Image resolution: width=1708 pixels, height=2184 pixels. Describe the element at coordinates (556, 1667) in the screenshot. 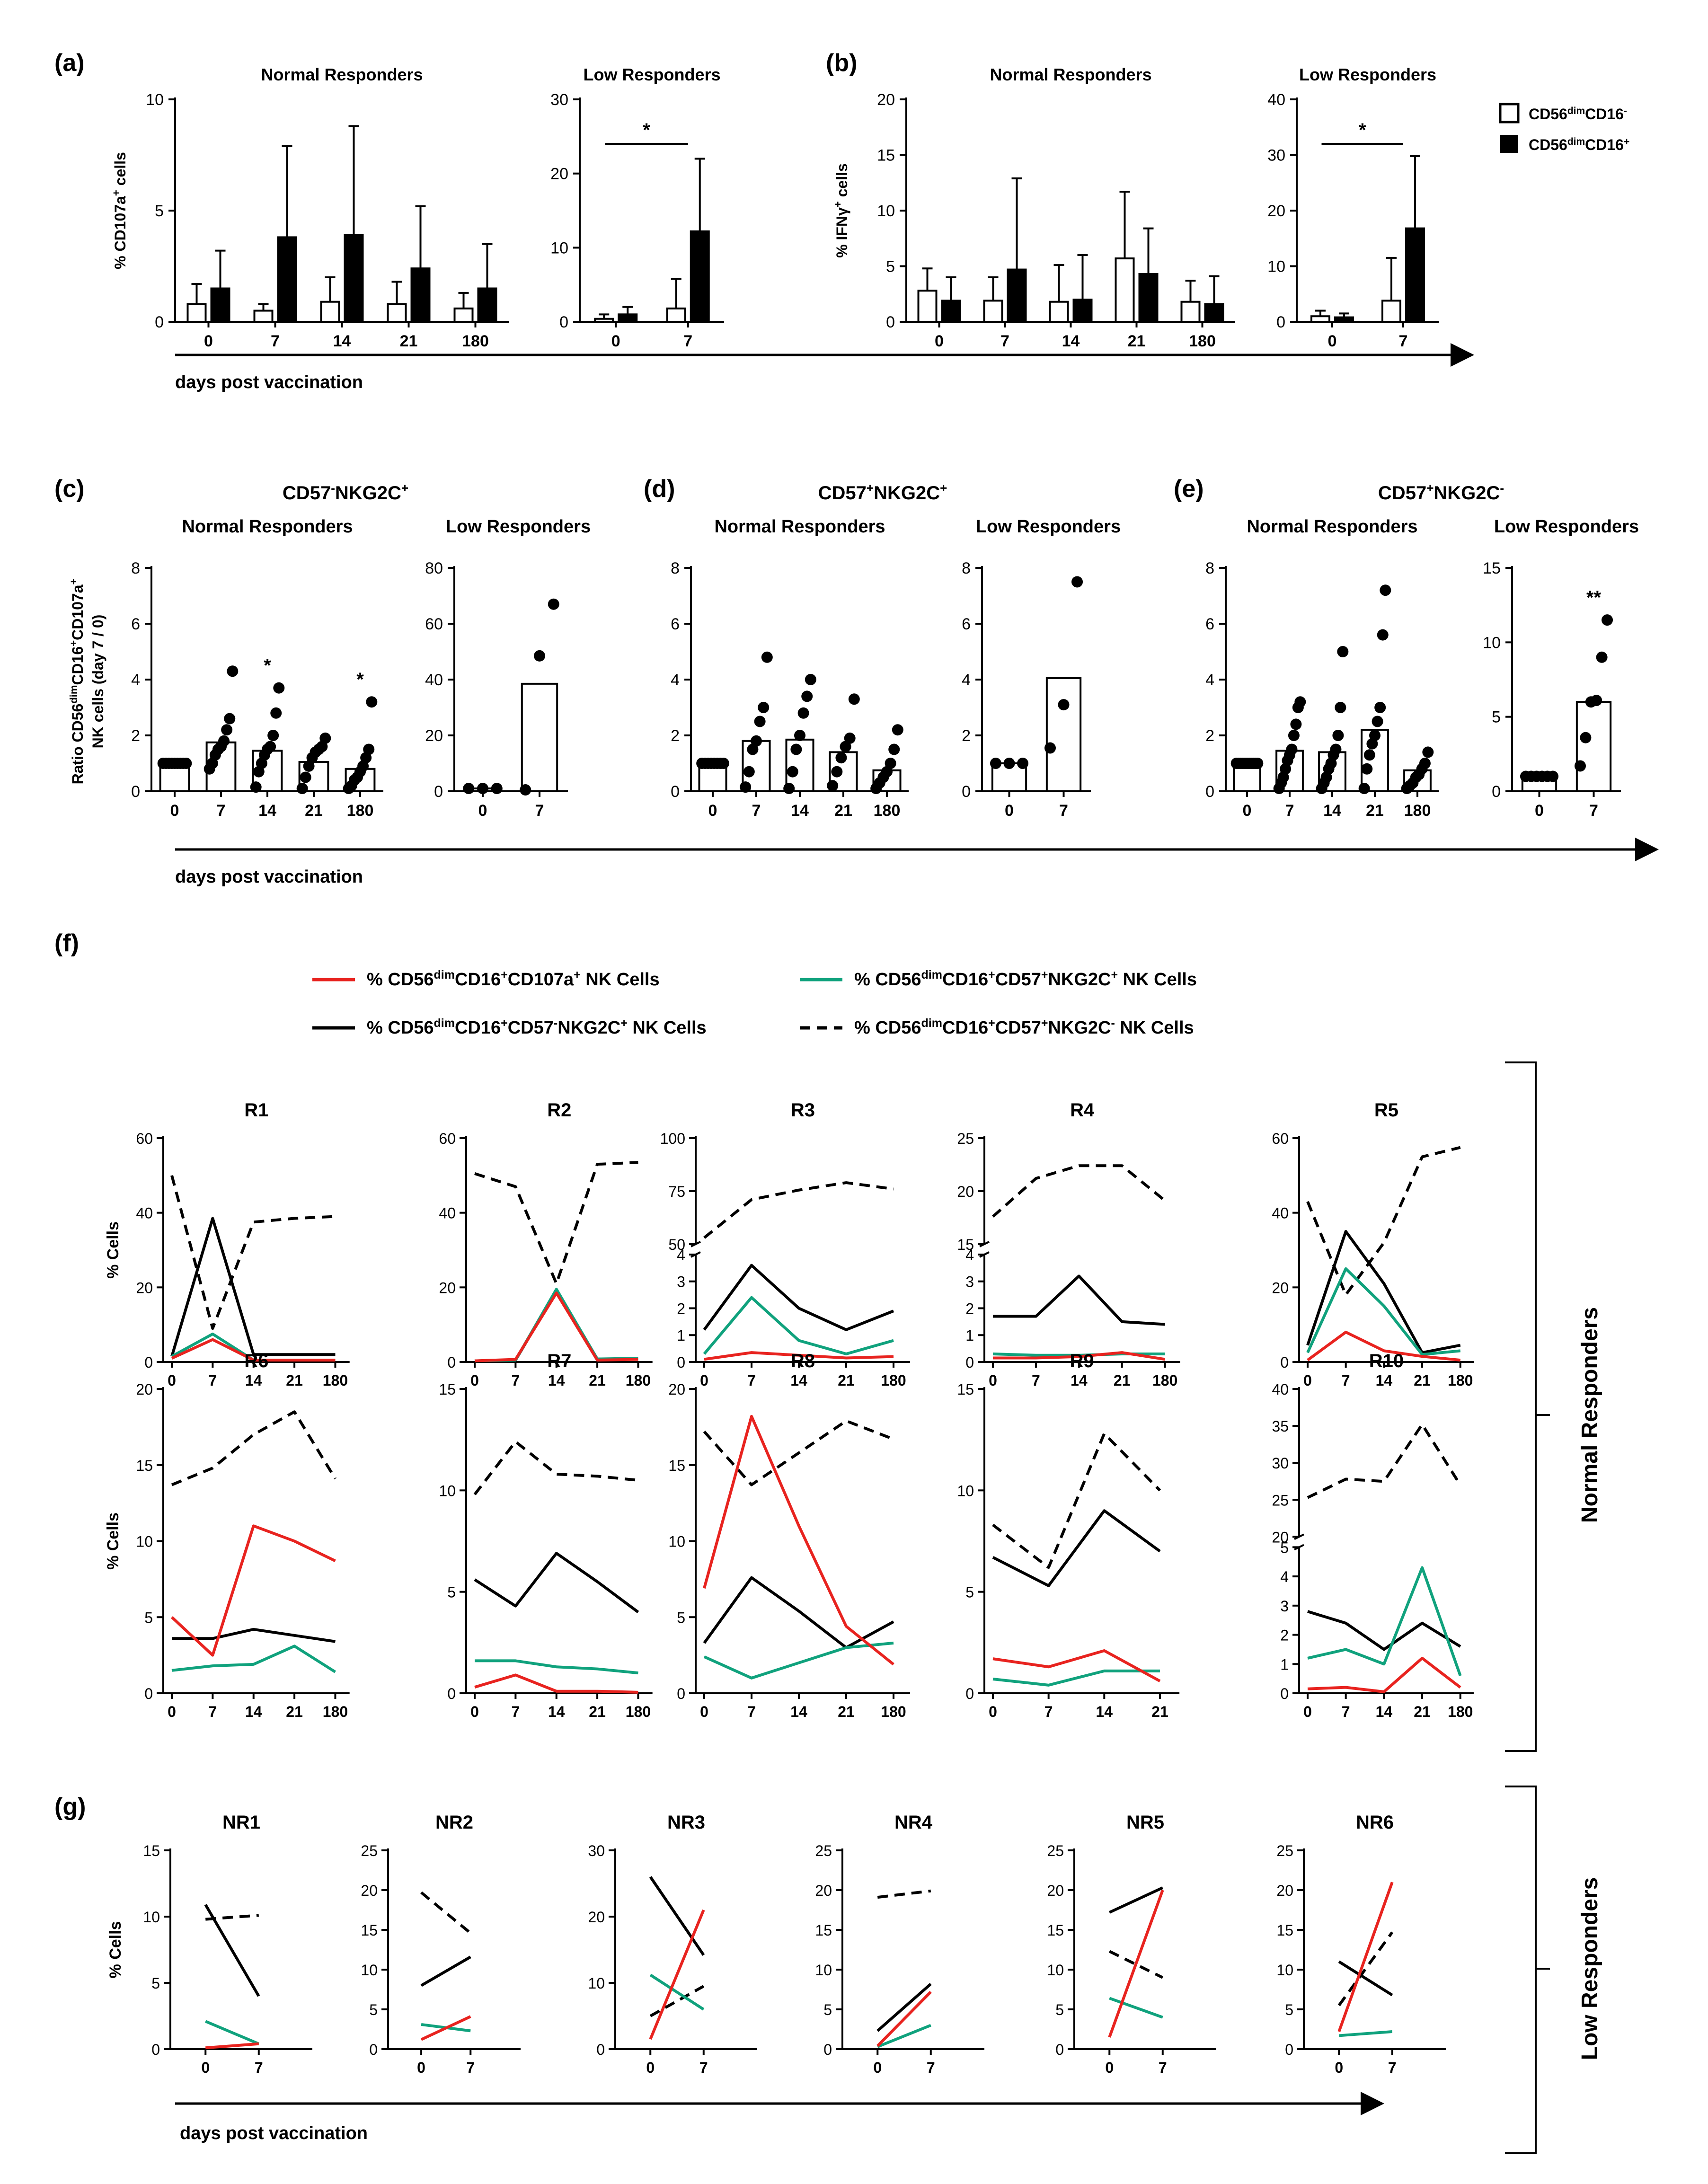

I see `series-line-green` at that location.